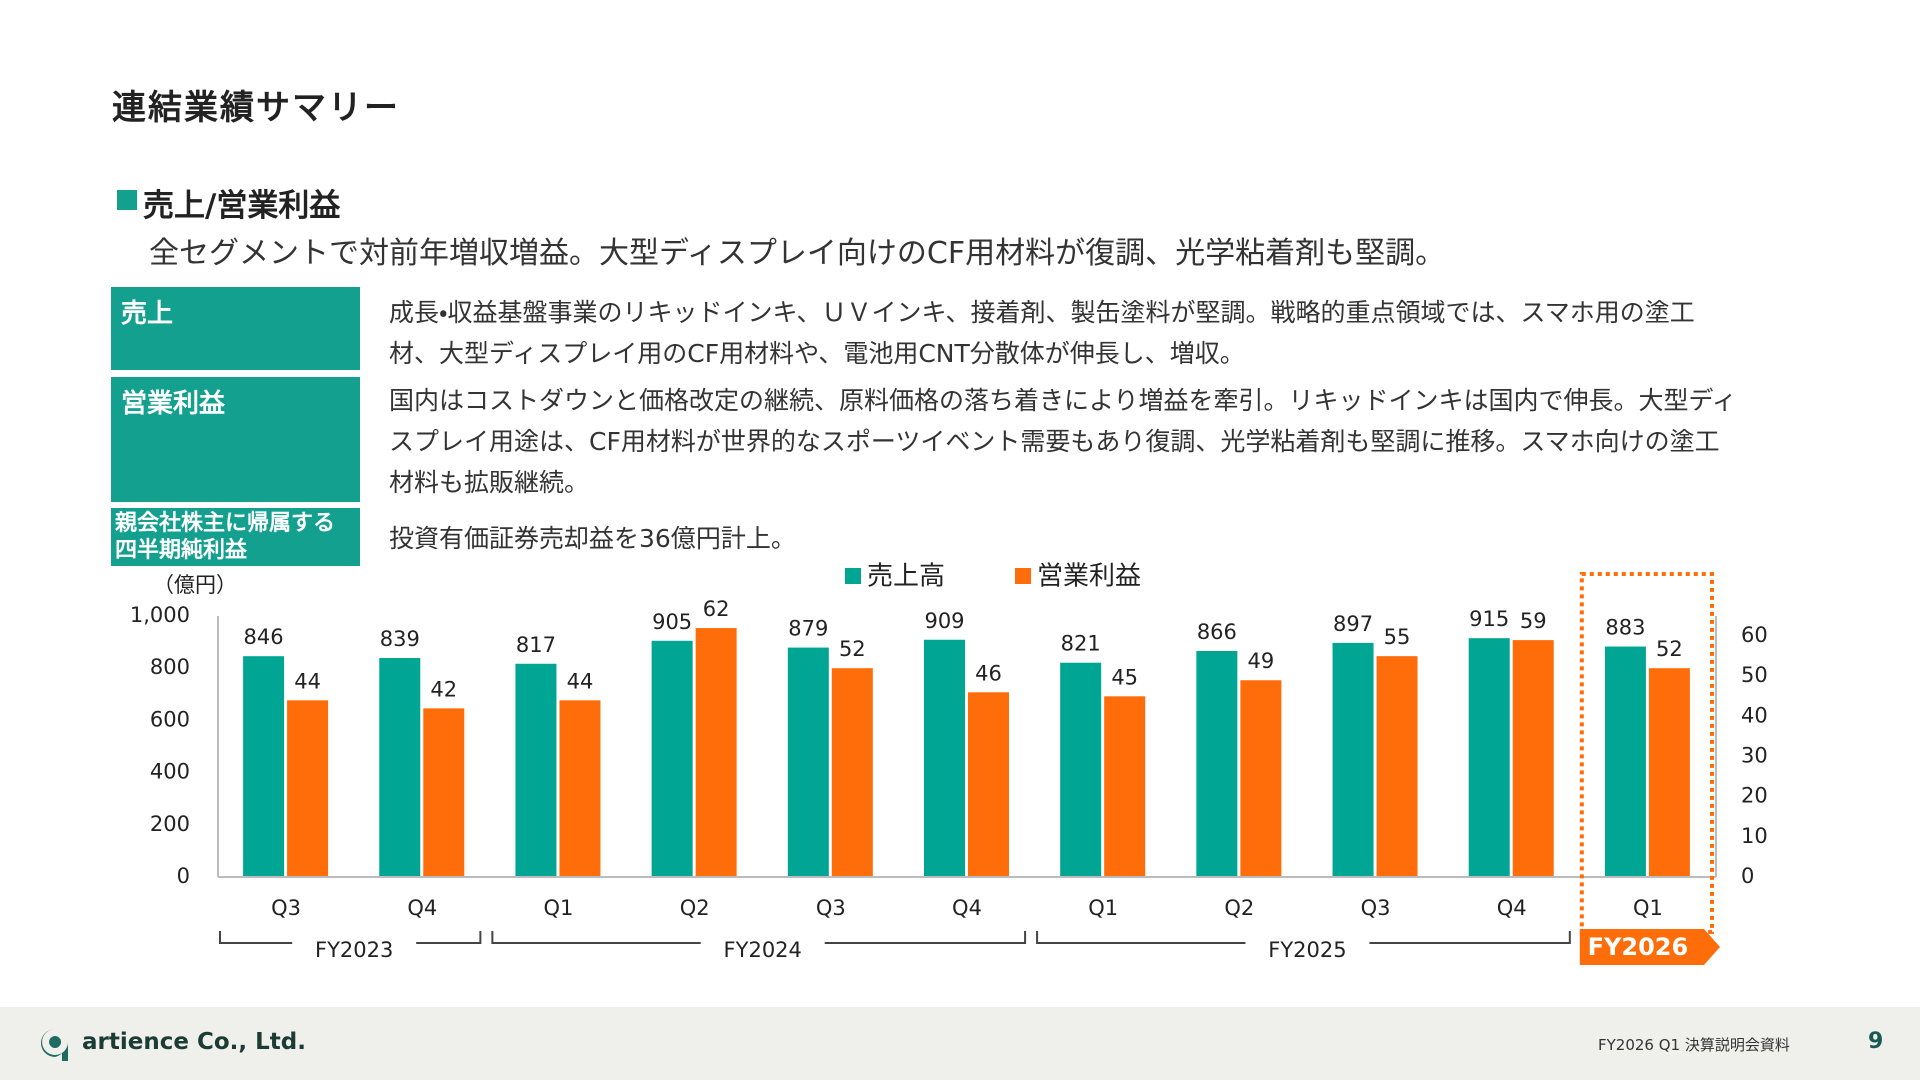  I want to click on value-label: 879, so click(808, 629).